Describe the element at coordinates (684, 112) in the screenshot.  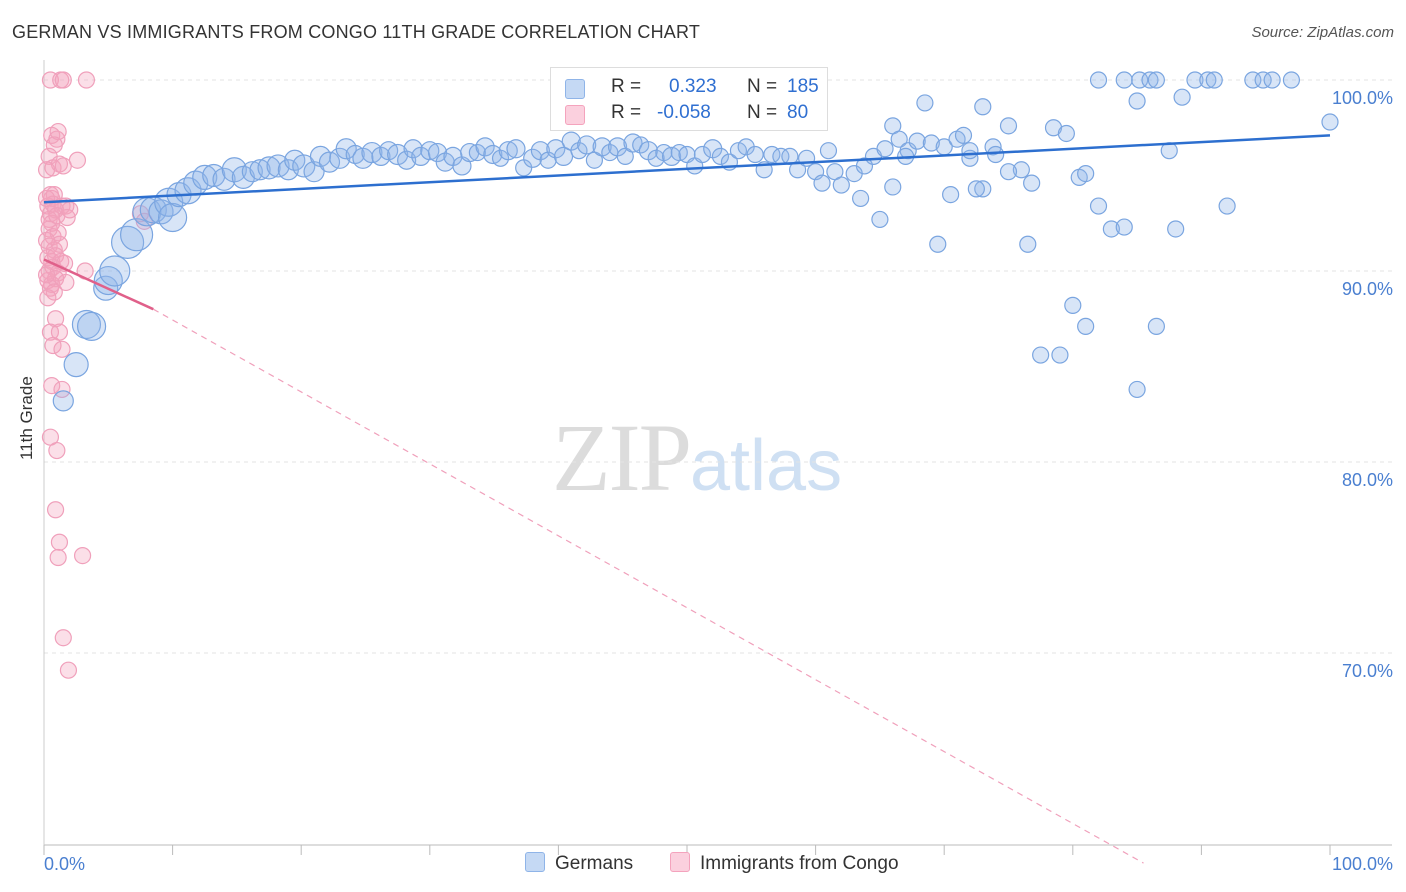
I see `legend-r-value: -0.058` at that location.